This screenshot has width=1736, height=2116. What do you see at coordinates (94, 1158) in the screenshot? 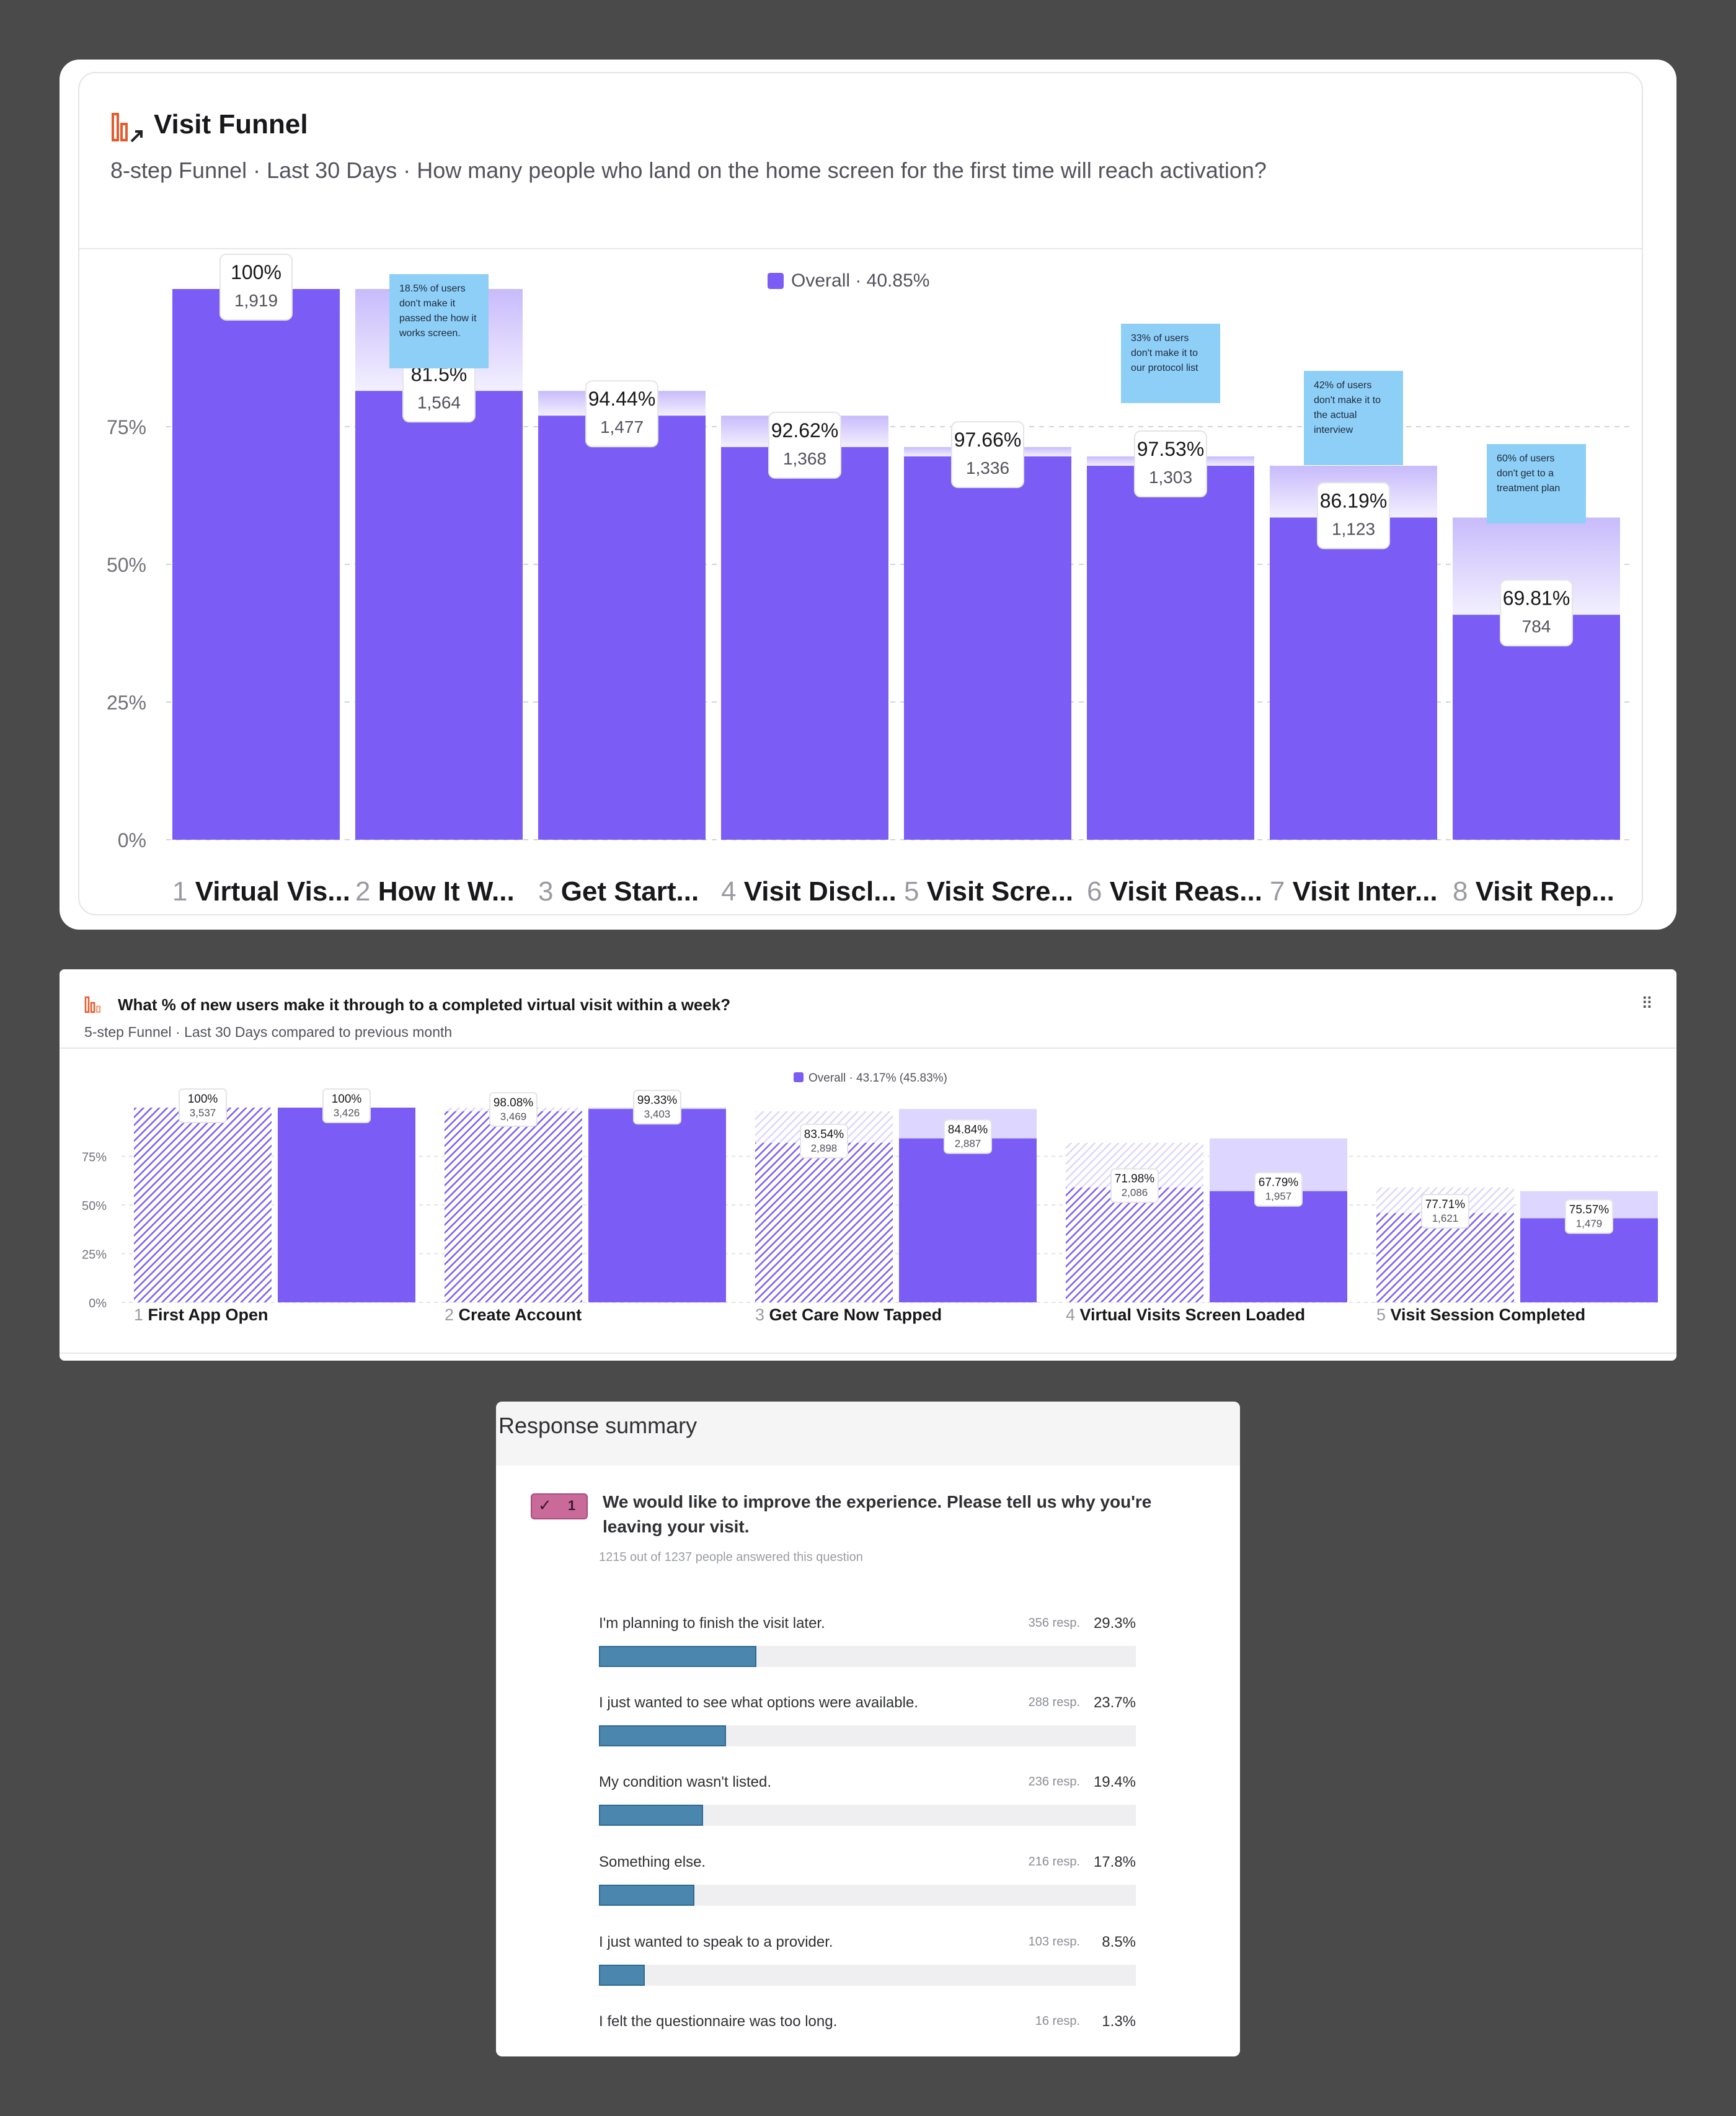
I see `y-tick-label: 75%` at bounding box center [94, 1158].